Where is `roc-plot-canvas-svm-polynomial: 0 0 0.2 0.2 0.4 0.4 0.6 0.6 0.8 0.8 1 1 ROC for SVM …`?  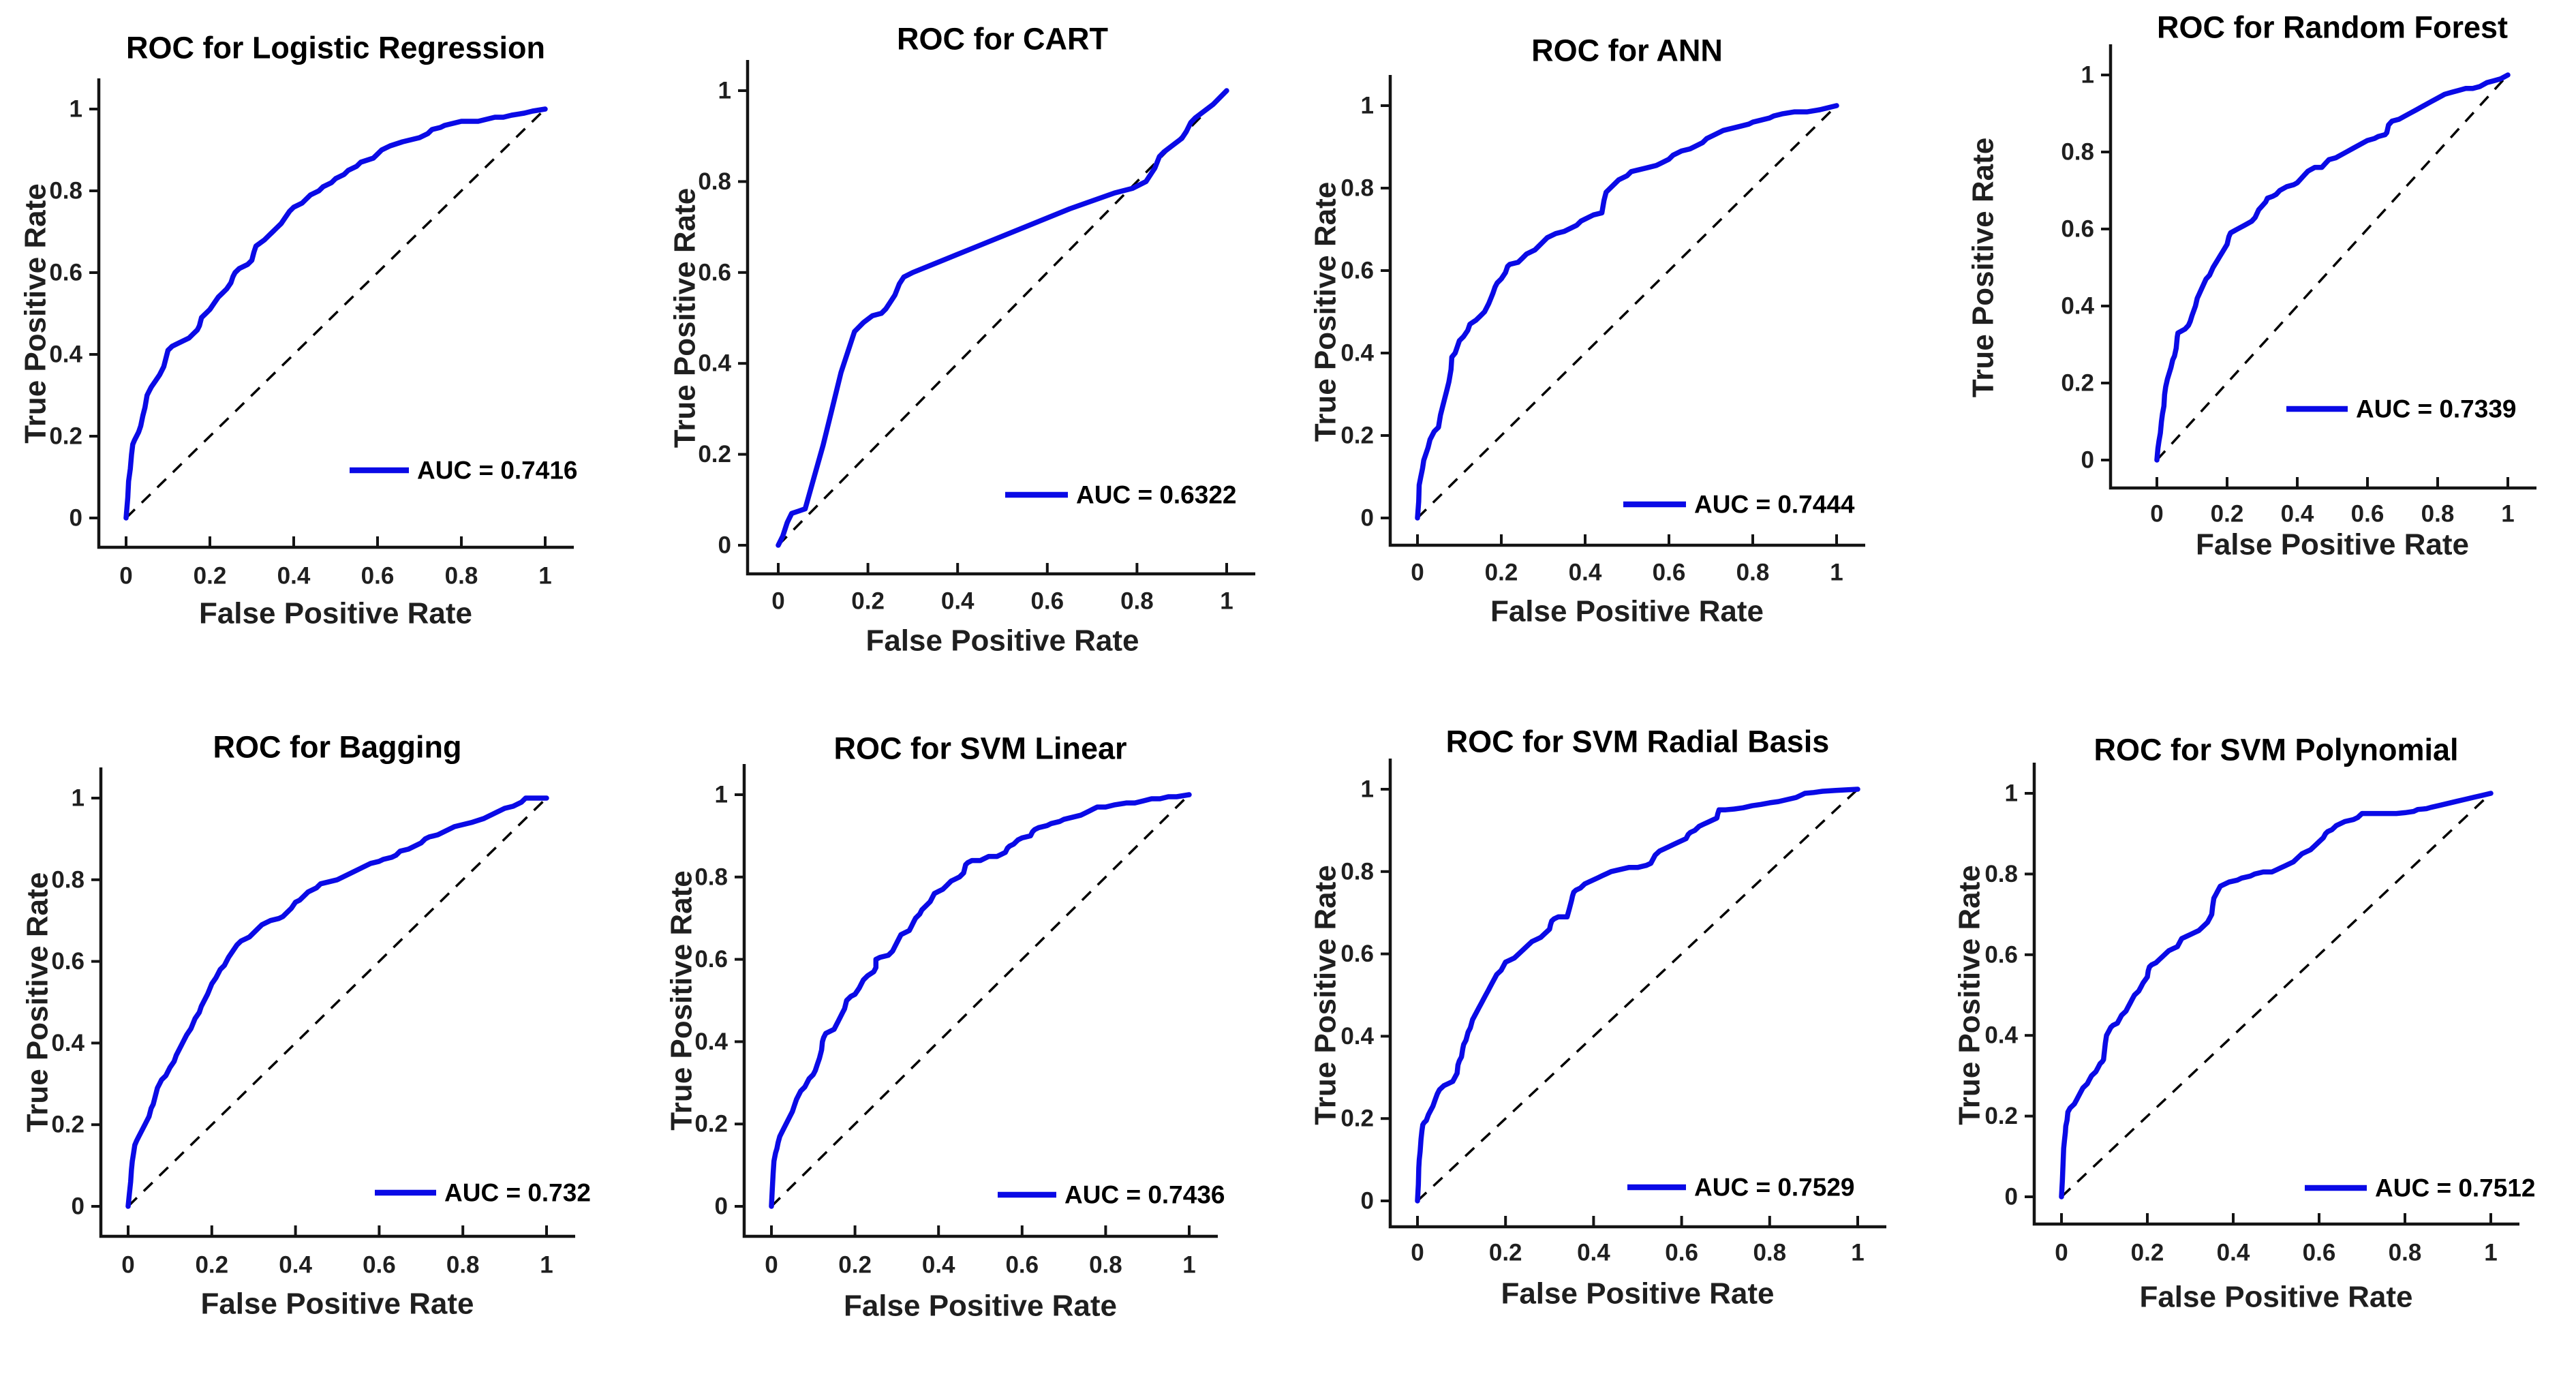
roc-plot-canvas-svm-polynomial: 0 0 0.2 0.2 0.4 0.4 0.6 0.6 0.8 0.8 1 1 ROC for SVM … is located at coordinates (2244, 1024).